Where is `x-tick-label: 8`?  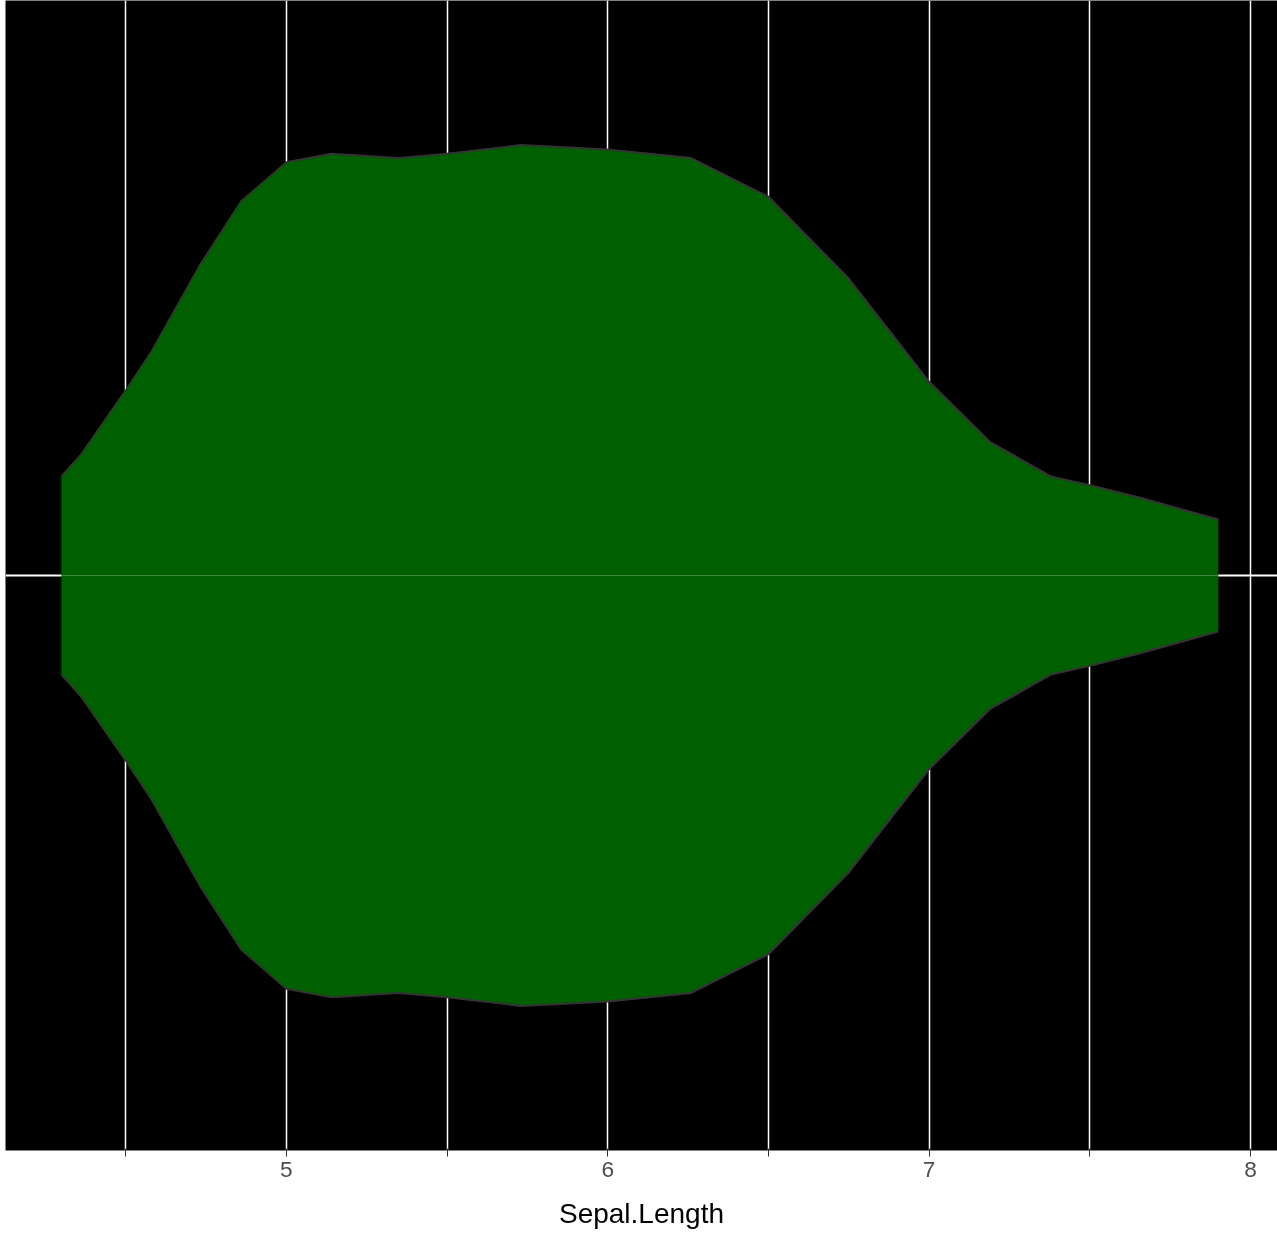
x-tick-label: 8 is located at coordinates (1250, 1168).